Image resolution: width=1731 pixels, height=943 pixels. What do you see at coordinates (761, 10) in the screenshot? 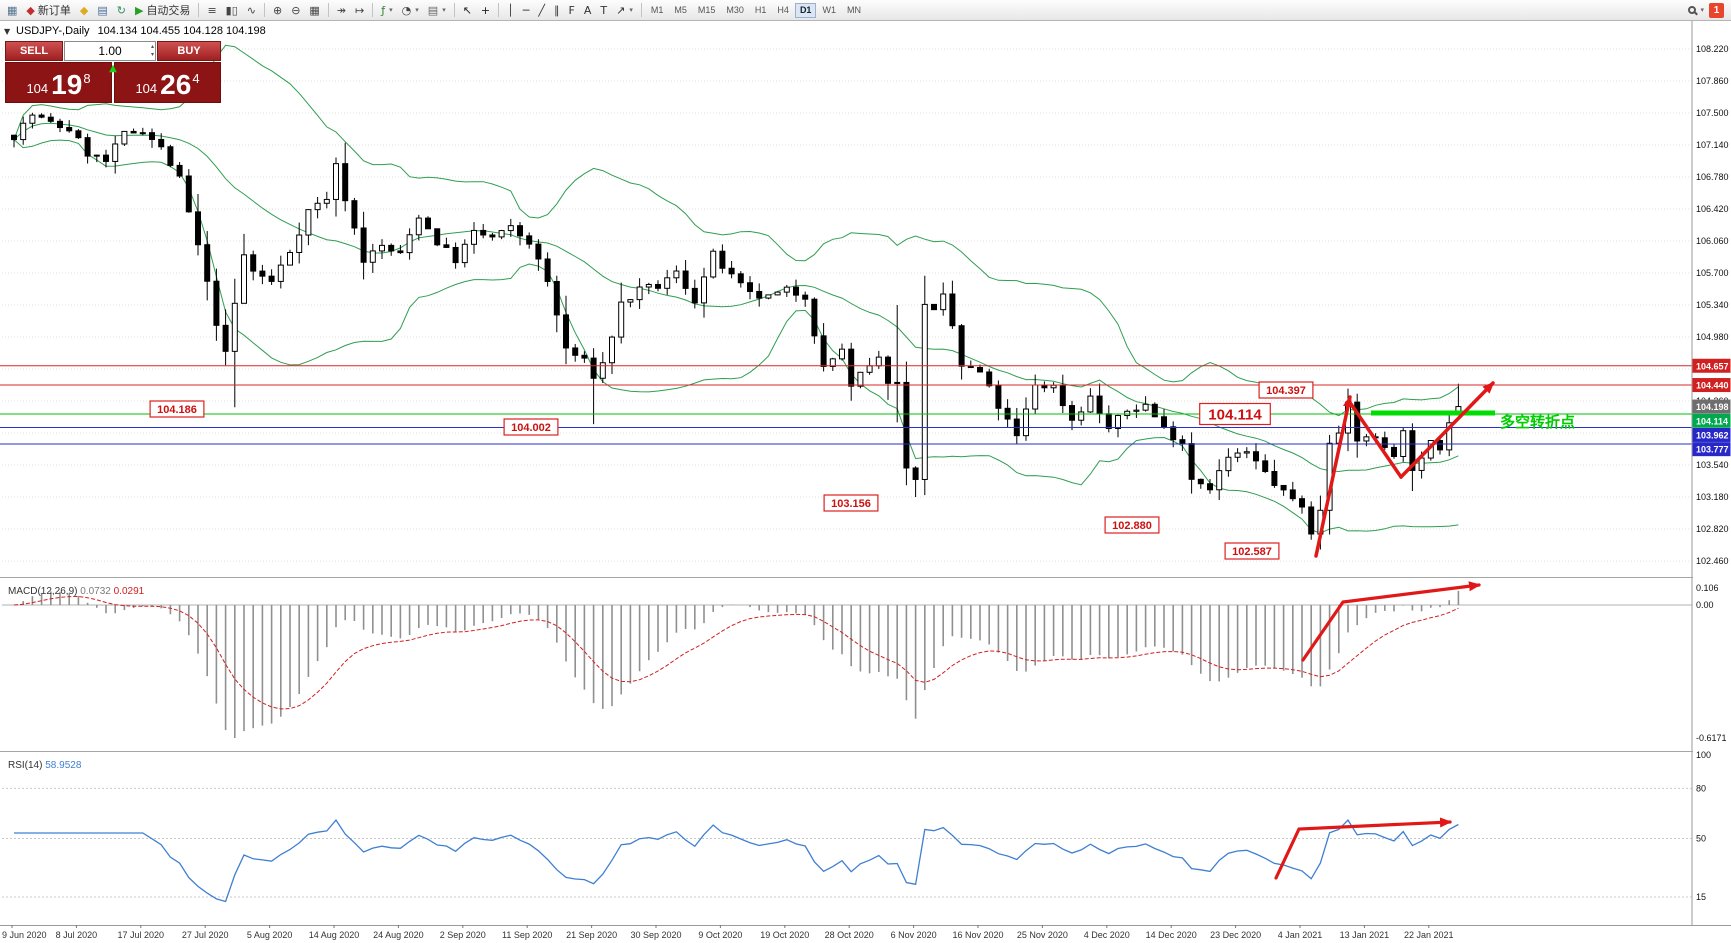
I see `timeframe-h1-button: H1` at bounding box center [761, 10].